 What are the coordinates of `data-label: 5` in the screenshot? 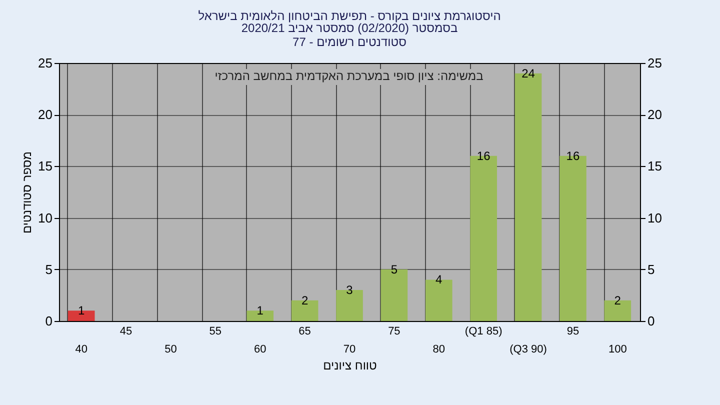 It's located at (394, 269).